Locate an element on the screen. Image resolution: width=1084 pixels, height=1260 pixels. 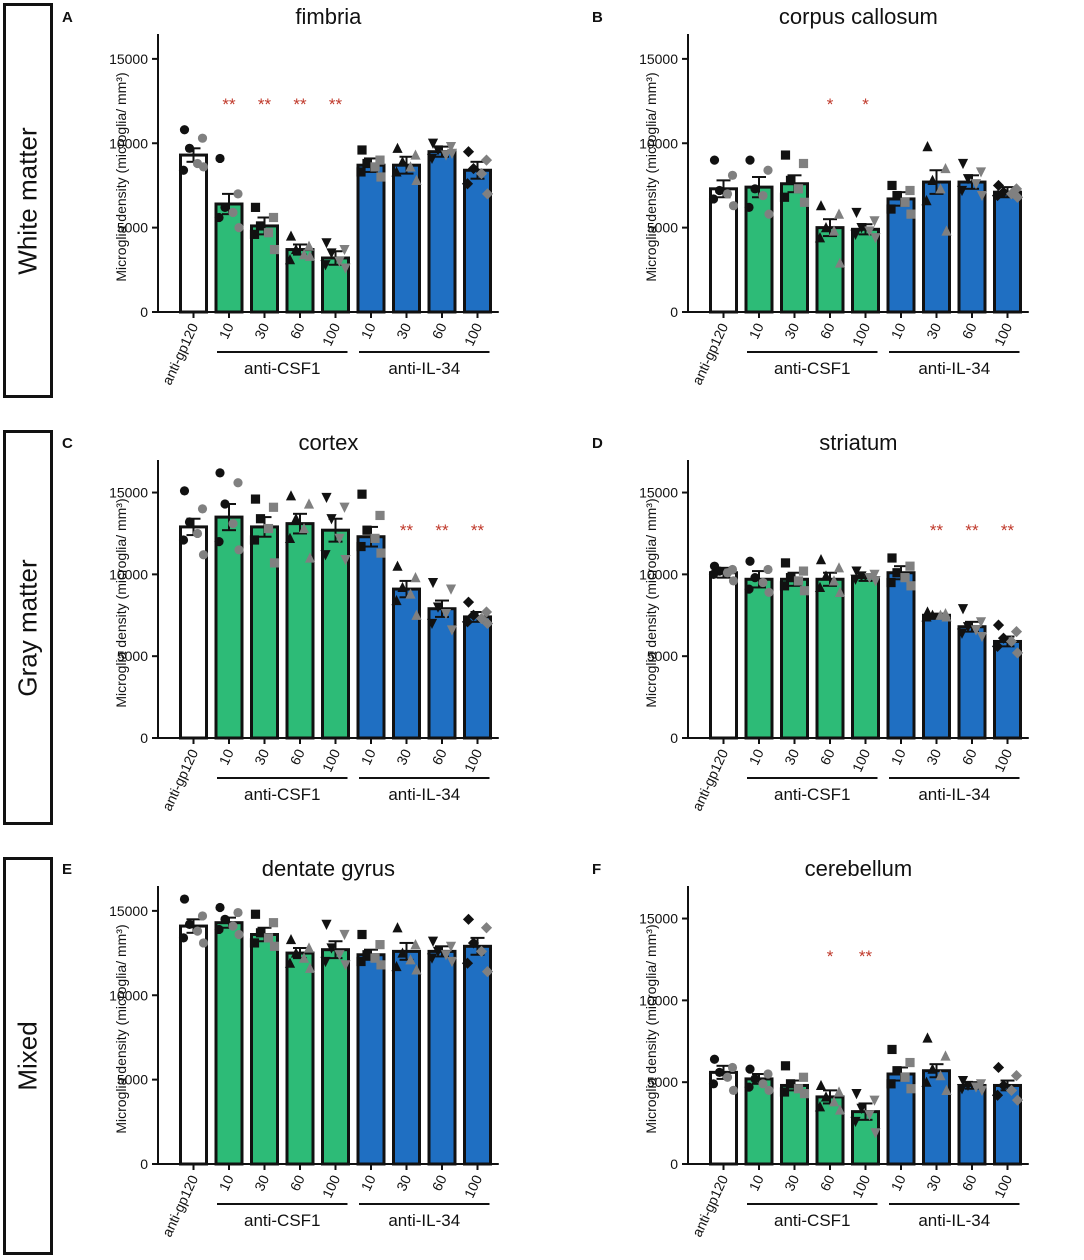
y-axis-label: Microglia density (microglia/ mm³) is located at coordinates (651, 602).